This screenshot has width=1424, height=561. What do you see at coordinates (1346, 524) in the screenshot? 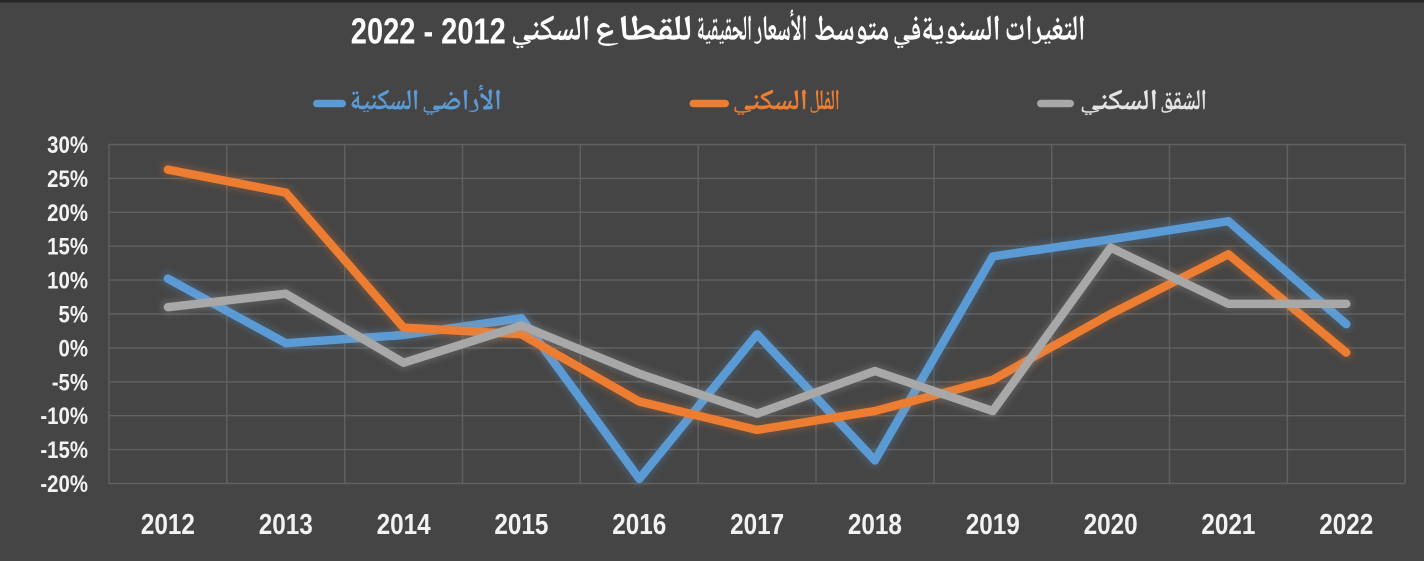
I see `svg-text: 2022` at bounding box center [1346, 524].